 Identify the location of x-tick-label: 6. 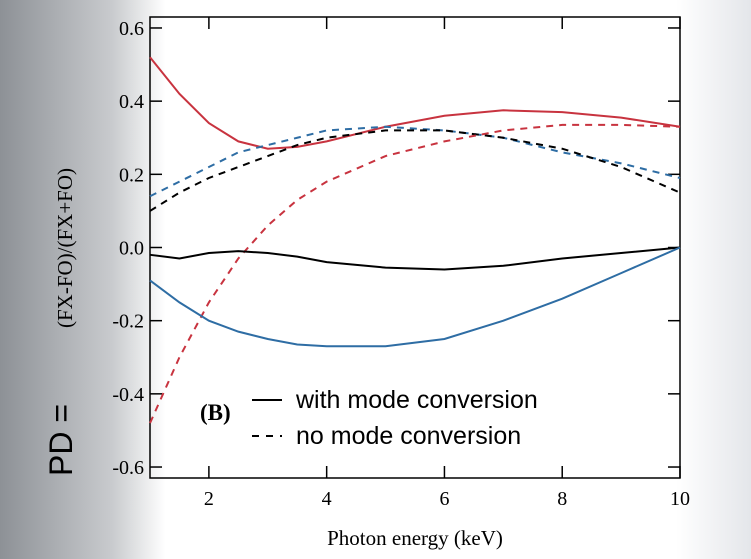
(444, 499).